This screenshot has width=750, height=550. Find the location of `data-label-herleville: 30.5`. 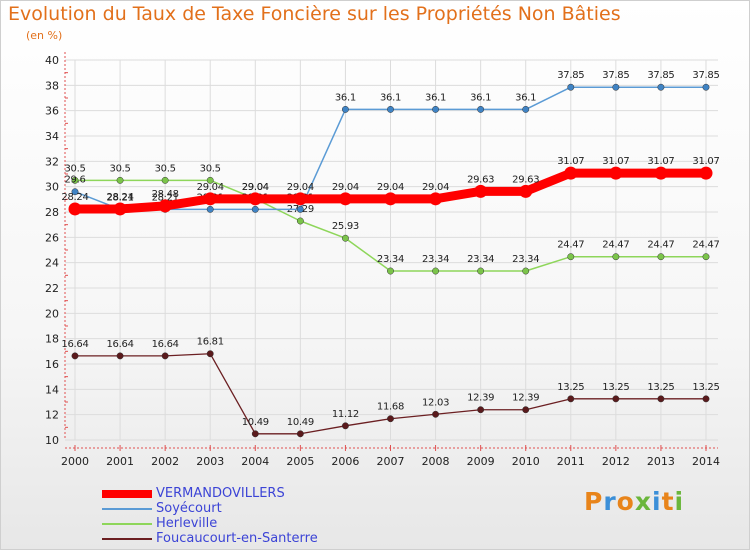

data-label-herleville: 30.5 is located at coordinates (120, 168).